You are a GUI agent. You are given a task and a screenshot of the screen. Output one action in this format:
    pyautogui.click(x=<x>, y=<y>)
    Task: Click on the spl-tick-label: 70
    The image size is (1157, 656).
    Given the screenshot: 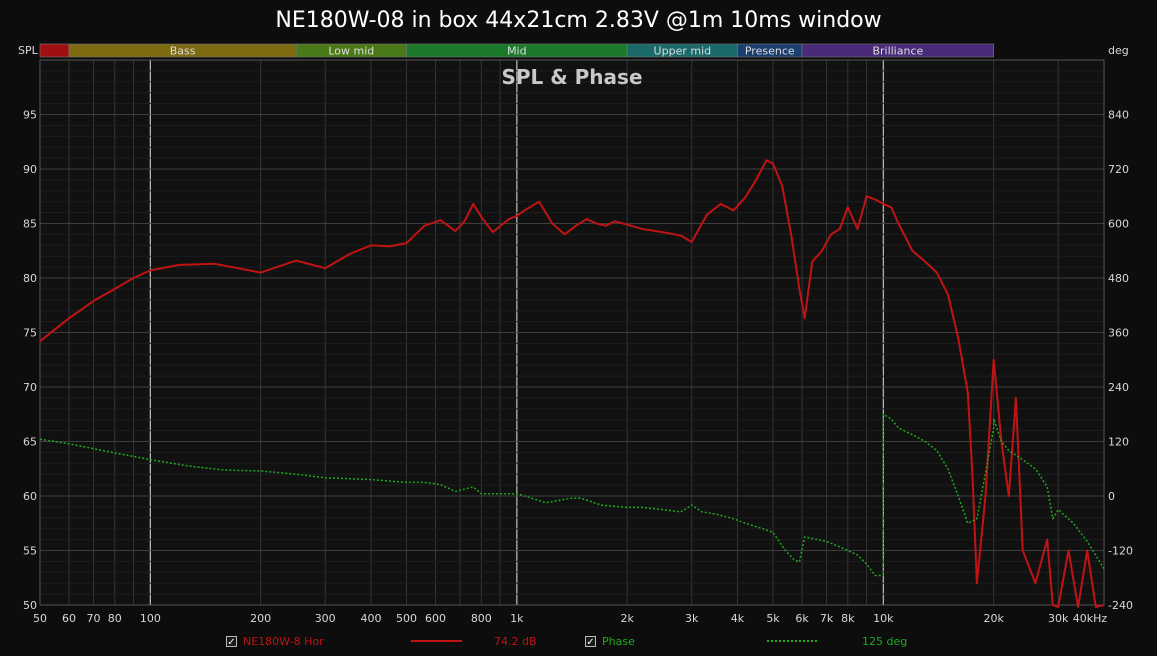 What is the action you would take?
    pyautogui.click(x=30, y=387)
    